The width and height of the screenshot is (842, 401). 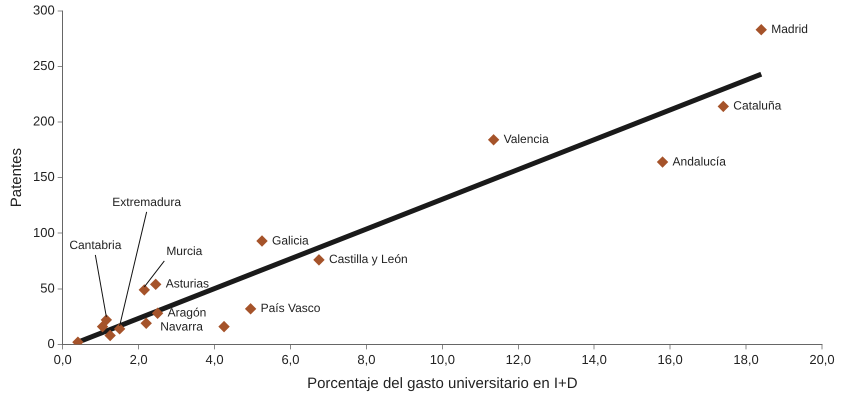 I want to click on x-tick-label: 16,0, so click(x=670, y=359).